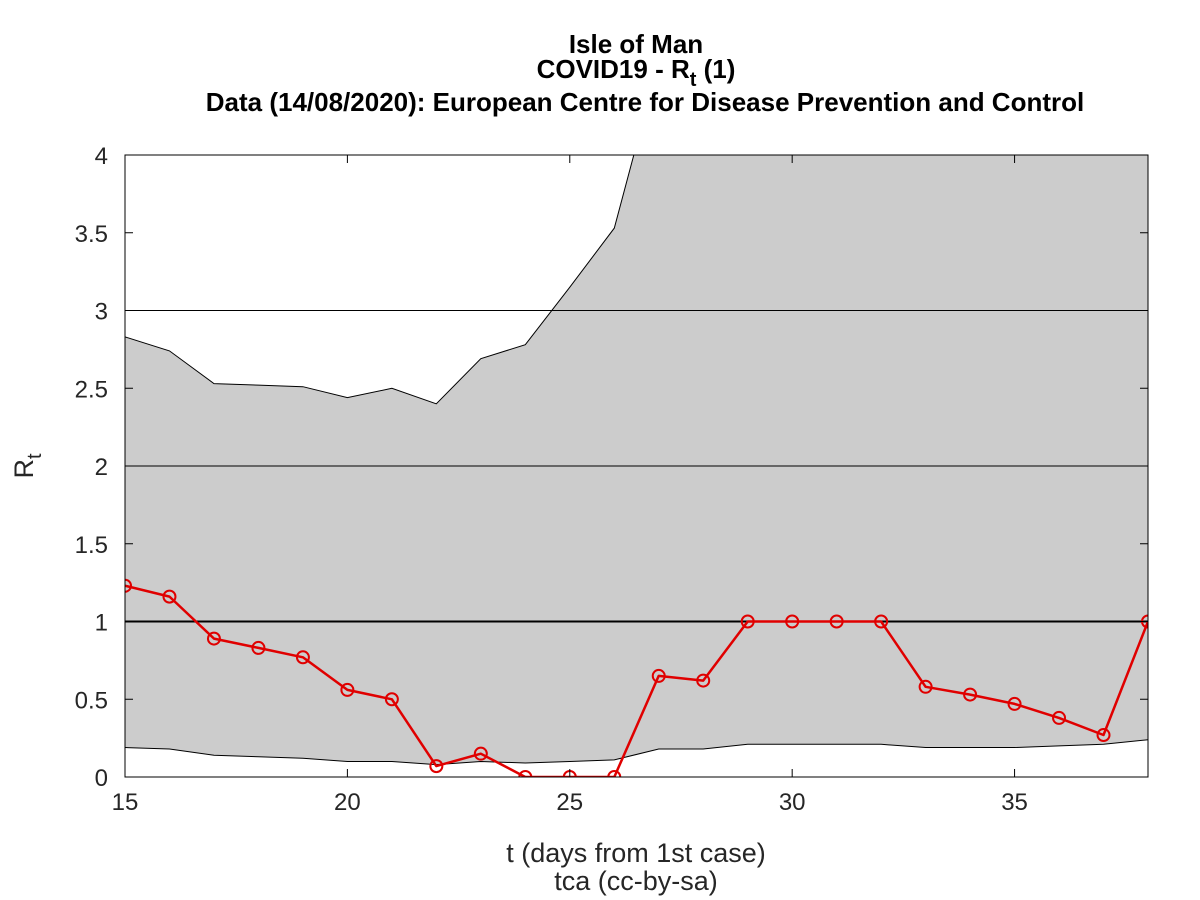 The image size is (1200, 900). Describe the element at coordinates (101, 778) in the screenshot. I see `y-tick-label-0: 0` at that location.